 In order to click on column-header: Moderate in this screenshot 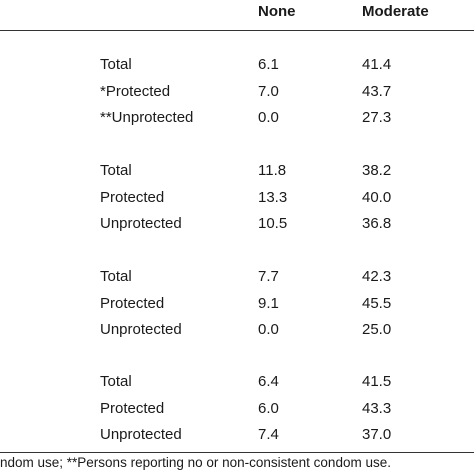, I will do `click(395, 11)`.